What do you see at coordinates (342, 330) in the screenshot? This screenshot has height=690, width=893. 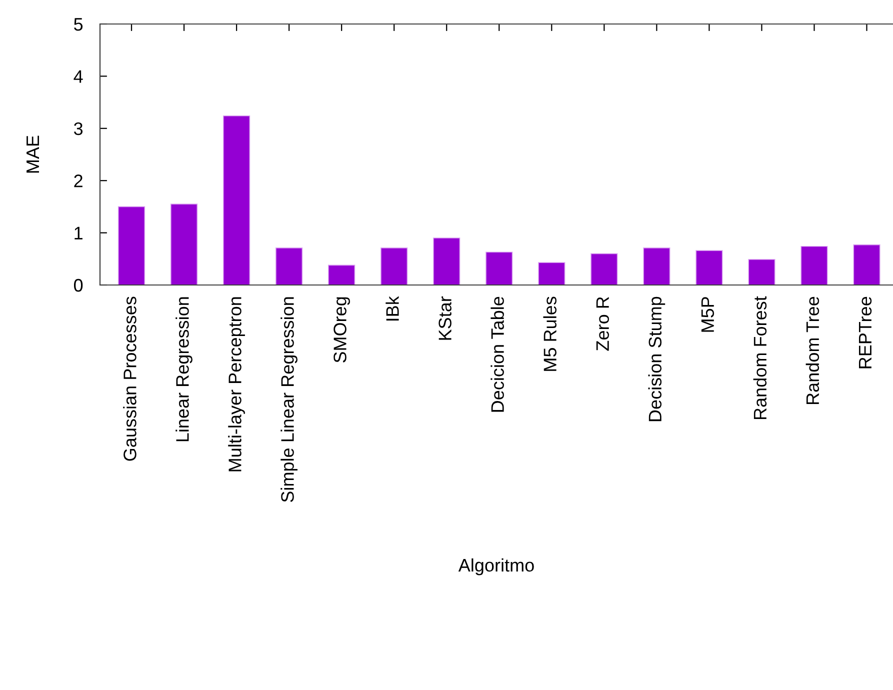 I see `x-tick-label: SMOreg` at bounding box center [342, 330].